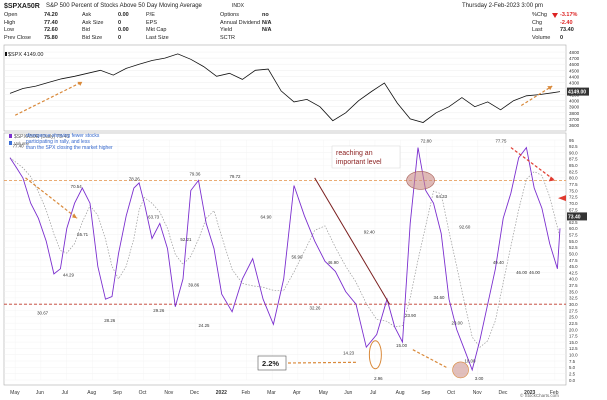 The width and height of the screenshot is (607, 400). Describe the element at coordinates (572, 367) in the screenshot. I see `bottom-y-tick-label: 5.0` at that location.